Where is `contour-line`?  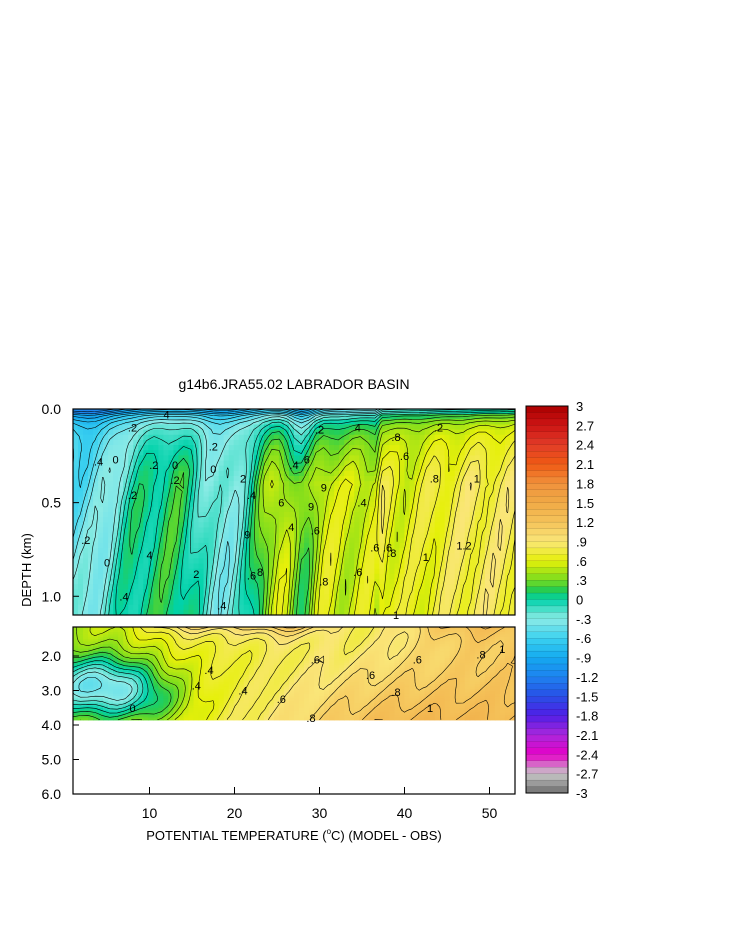
contour-line is located at coordinates (337, 514).